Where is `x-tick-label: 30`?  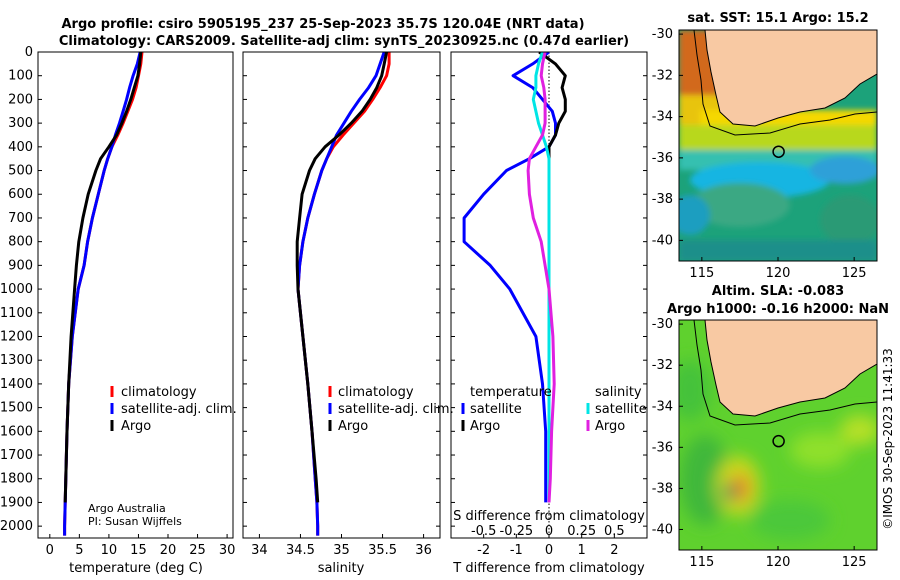 x-tick-label: 30 is located at coordinates (227, 550).